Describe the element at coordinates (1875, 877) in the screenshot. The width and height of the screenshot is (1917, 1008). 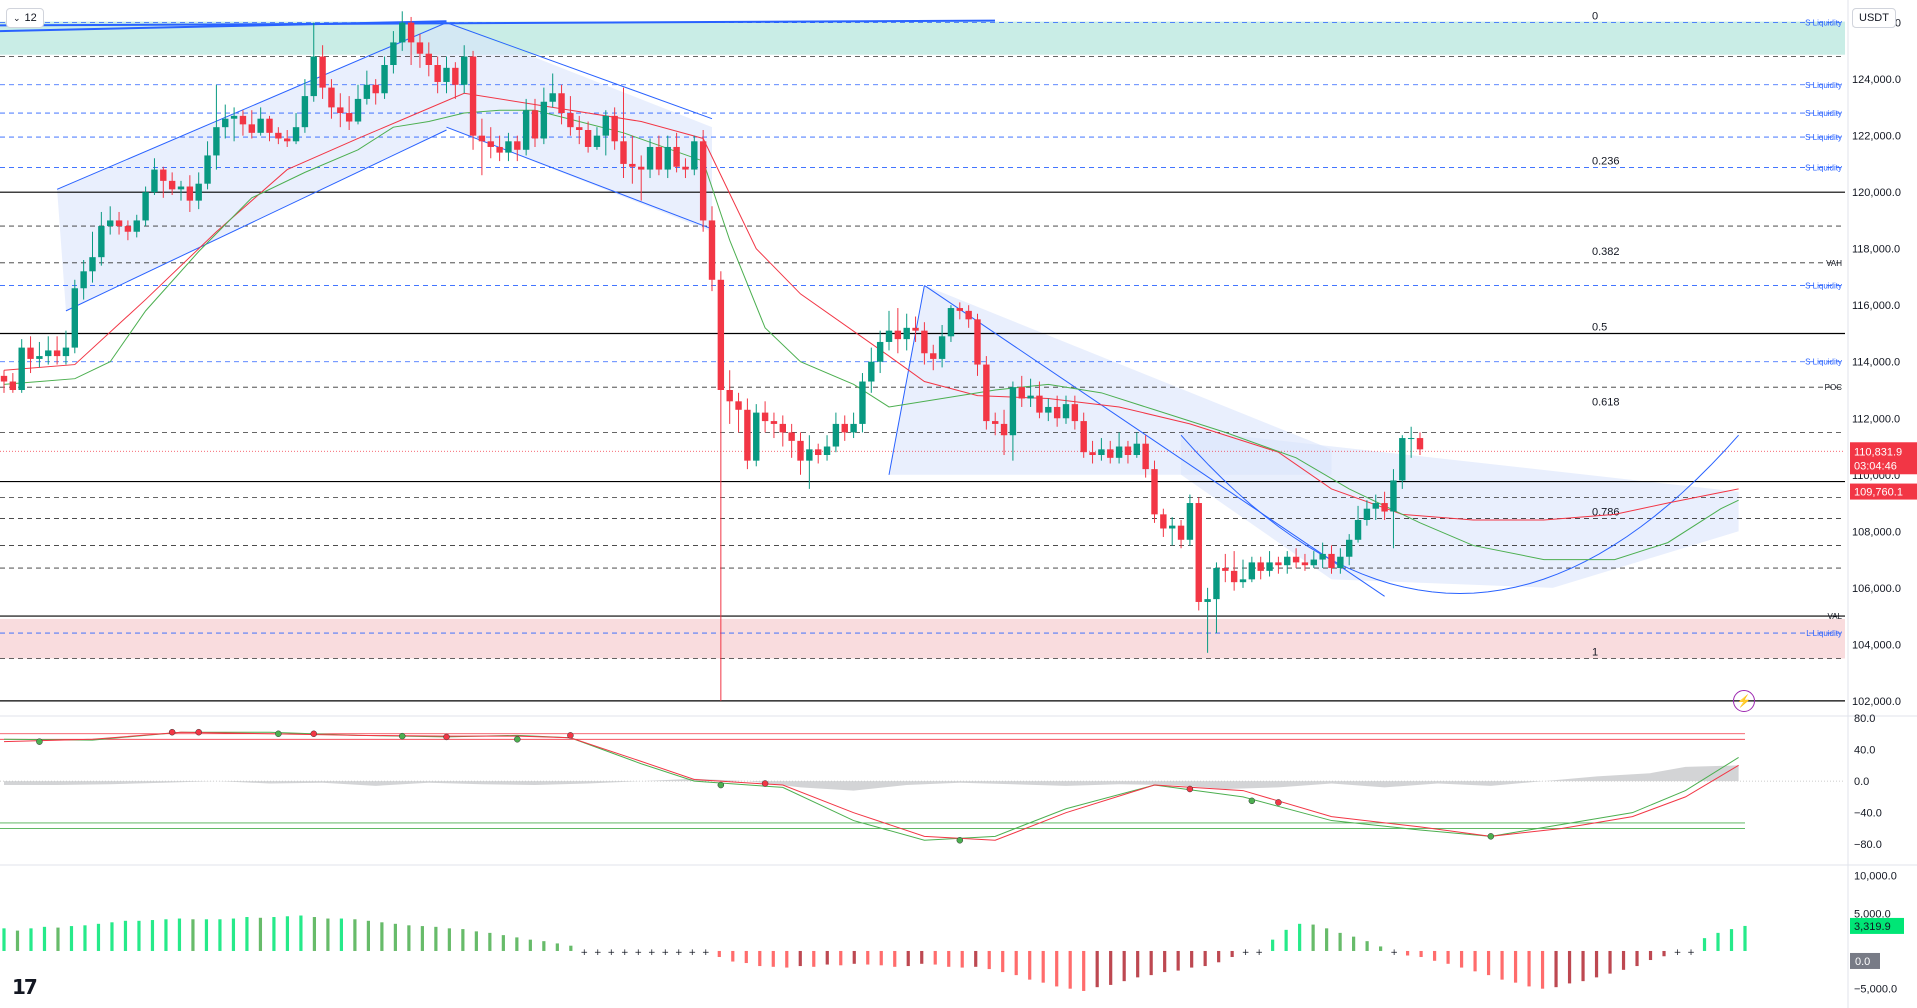
I see `histogram-tick-label: 10,000.0` at that location.